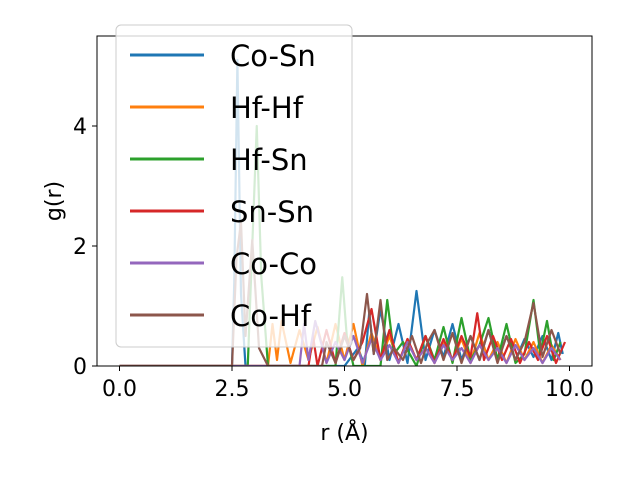 Image resolution: width=640 pixels, height=480 pixels. Describe the element at coordinates (80, 247) in the screenshot. I see `y-tick-label: 2` at that location.